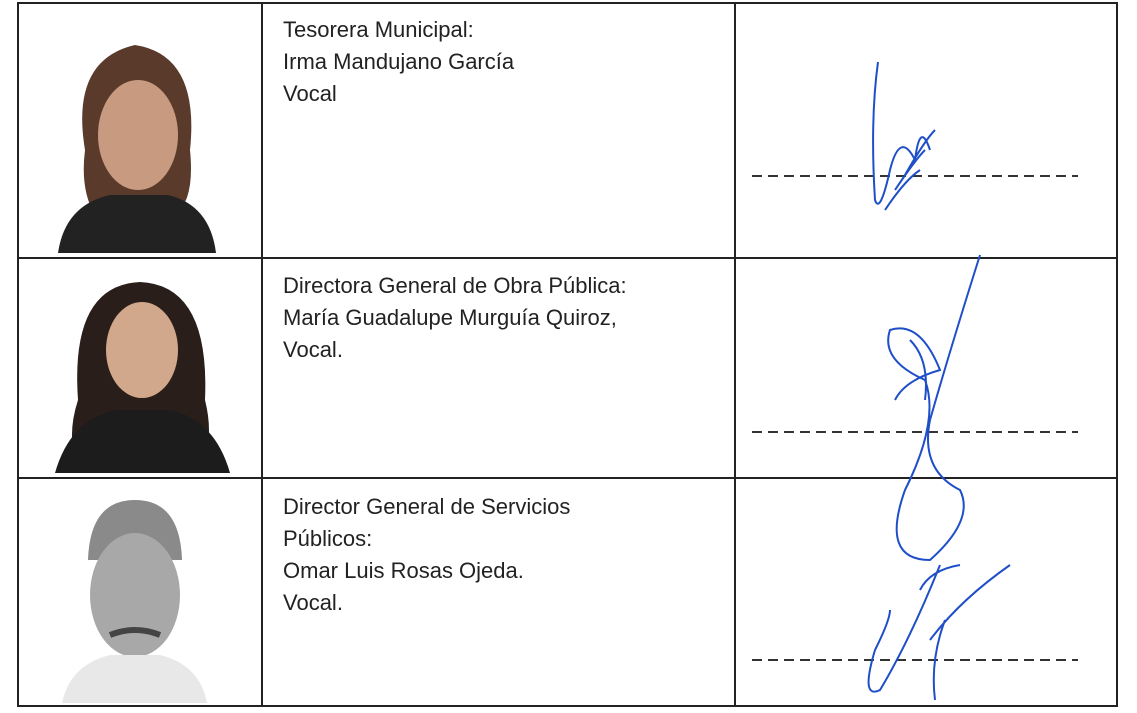  Describe the element at coordinates (427, 506) in the screenshot. I see `role-title: Director General de Servicios` at that location.